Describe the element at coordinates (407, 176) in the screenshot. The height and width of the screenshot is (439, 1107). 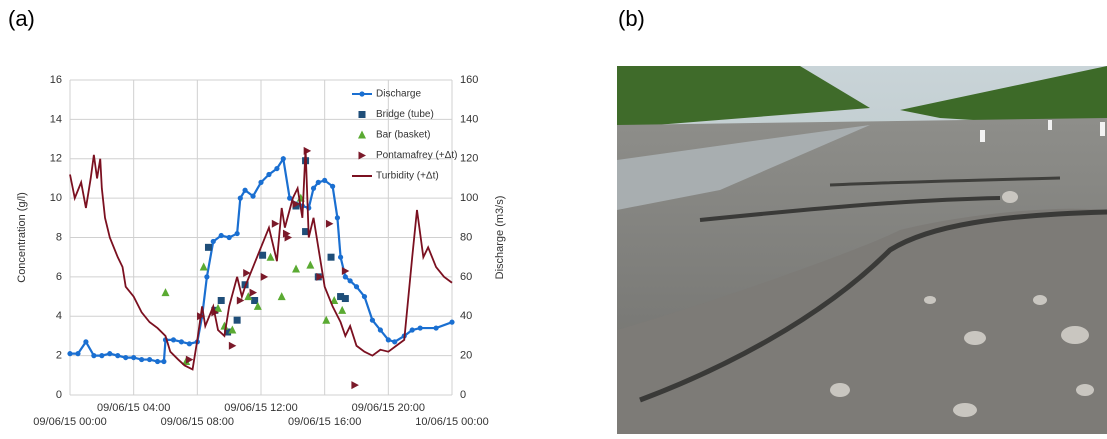
I see `legend-label: Turbidity (+Δt)` at that location.